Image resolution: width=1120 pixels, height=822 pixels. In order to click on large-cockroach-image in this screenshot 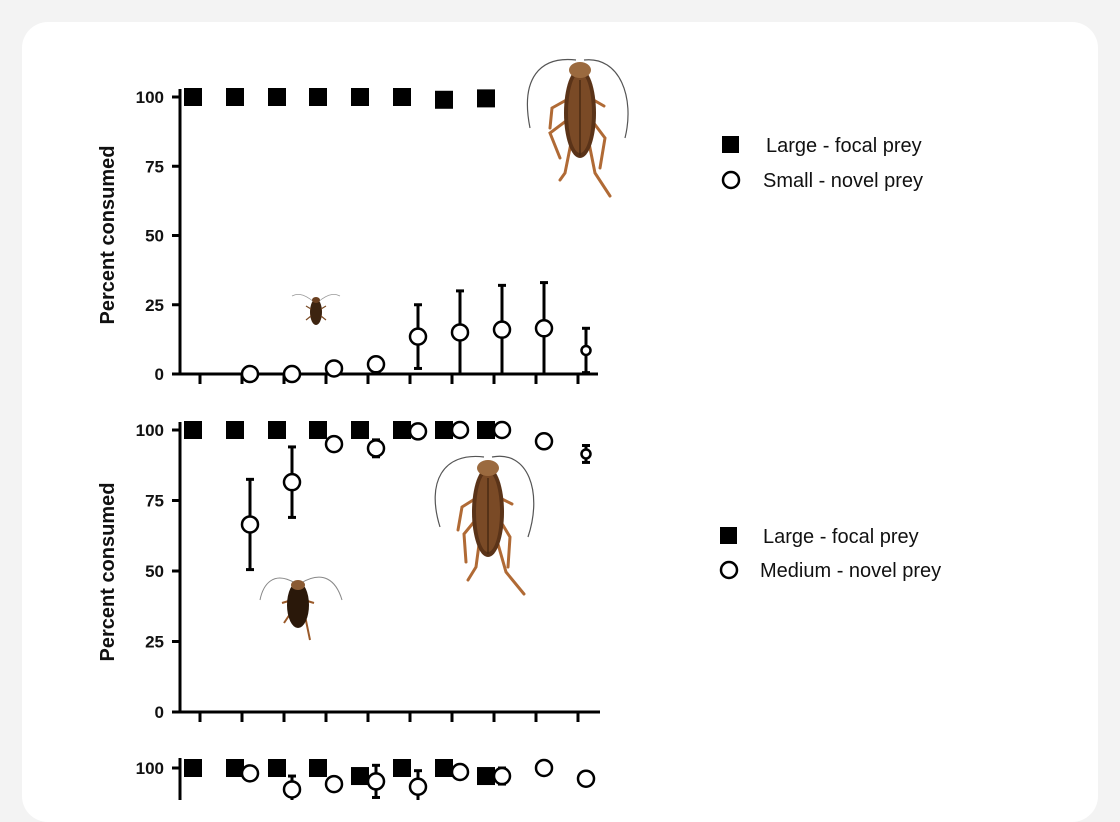, I will do `click(577, 128)`.